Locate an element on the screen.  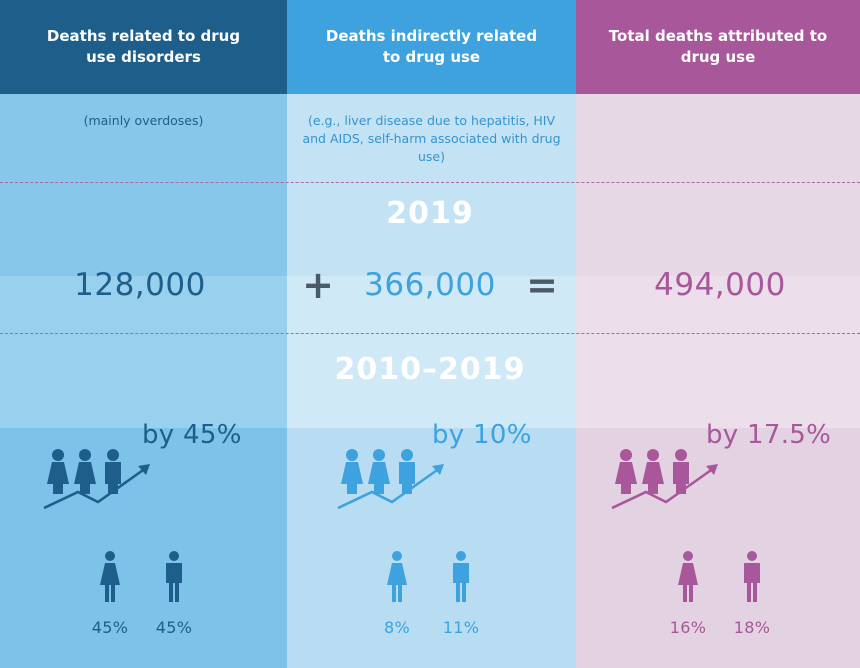
female-change-disorders: 45% is located at coordinates (110, 627).